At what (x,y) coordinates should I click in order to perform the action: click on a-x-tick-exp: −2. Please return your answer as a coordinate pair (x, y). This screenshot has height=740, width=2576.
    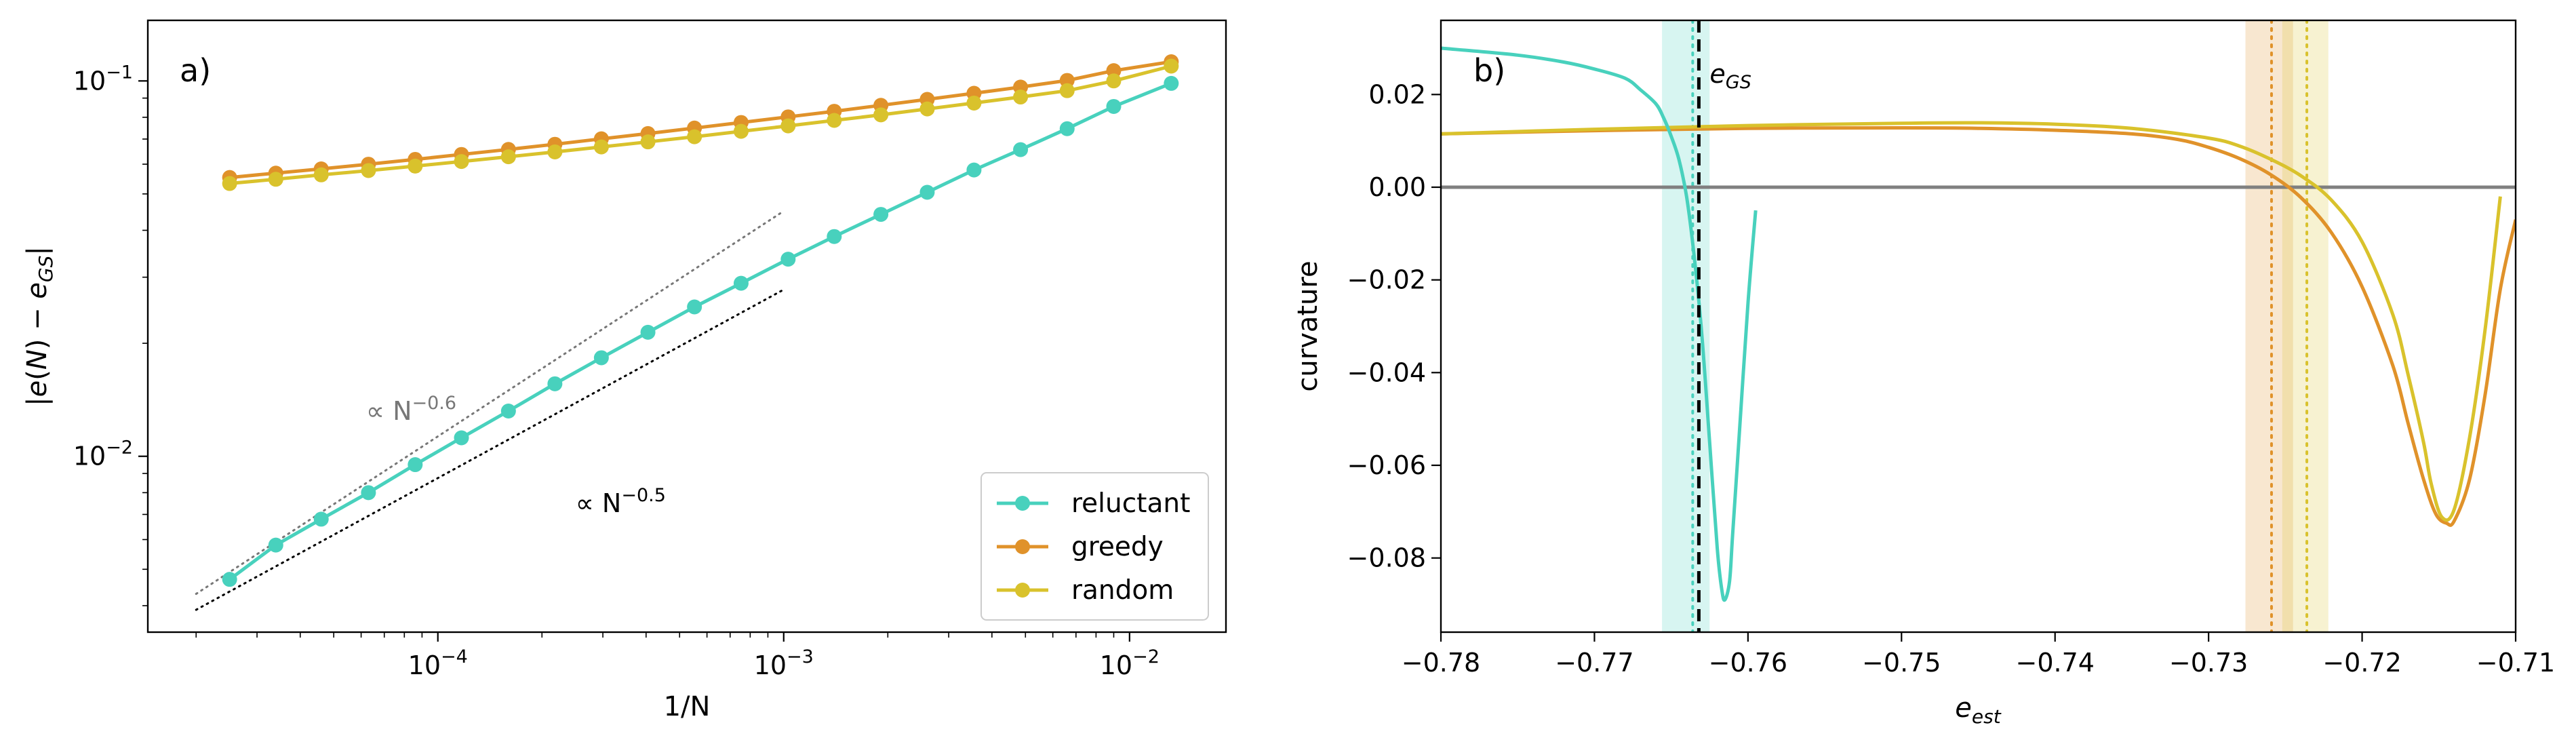
    Looking at the image, I should click on (1146, 656).